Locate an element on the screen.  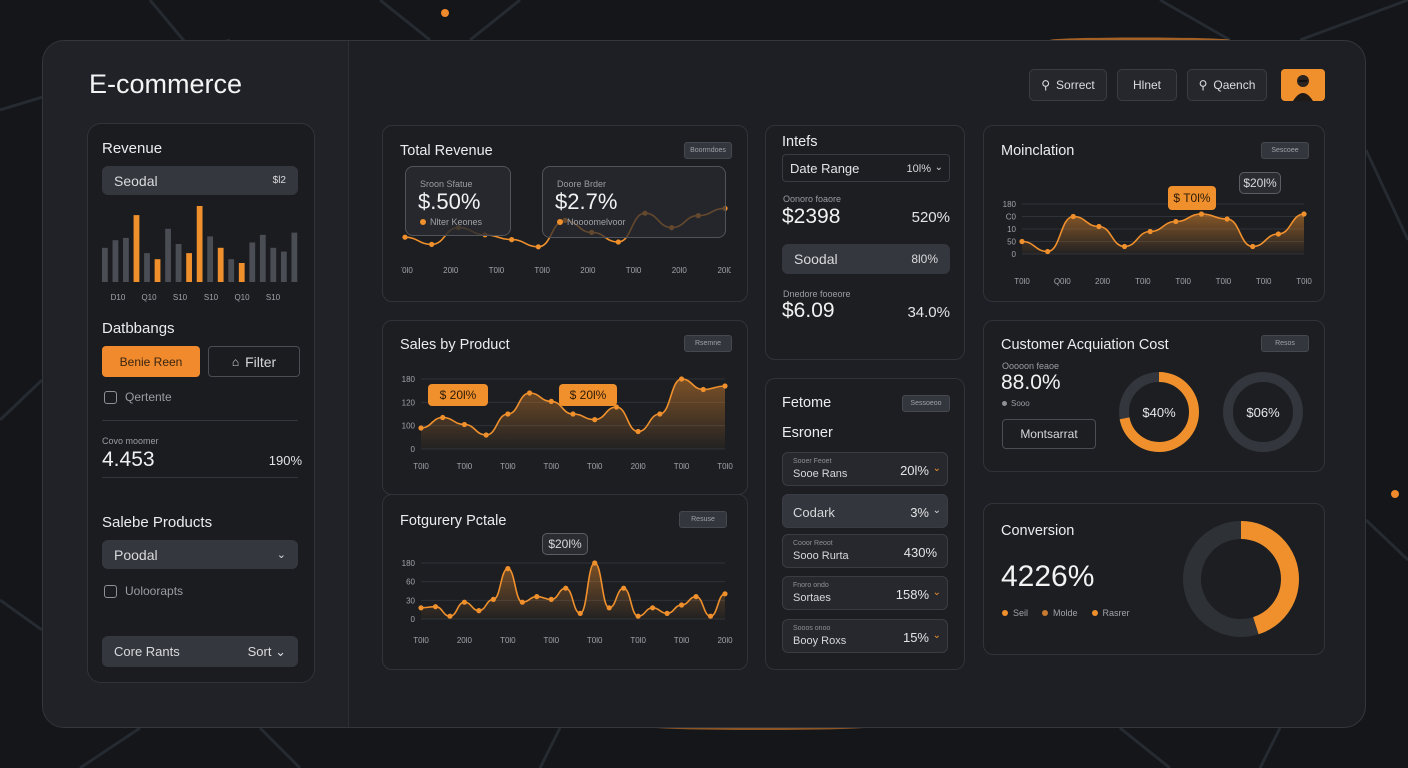
conversion-donut is located at coordinates (1241, 579).